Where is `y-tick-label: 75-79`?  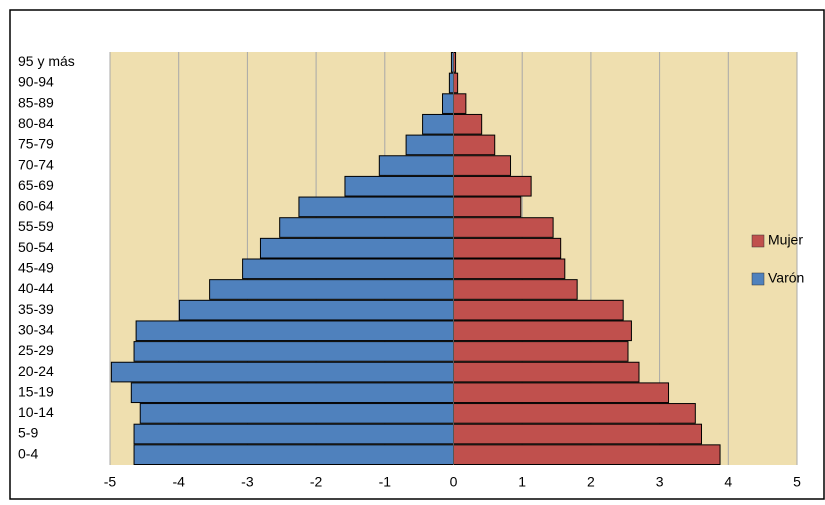 y-tick-label: 75-79 is located at coordinates (36, 144).